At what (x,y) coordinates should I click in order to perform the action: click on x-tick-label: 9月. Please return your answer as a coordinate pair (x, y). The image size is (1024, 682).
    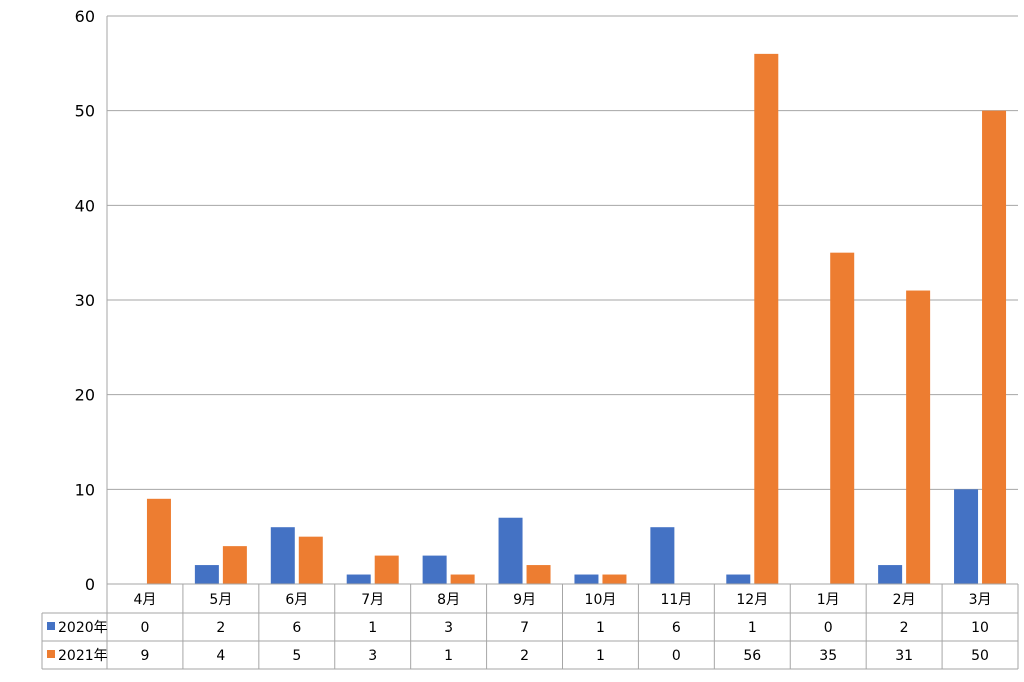
    Looking at the image, I should click on (524, 600).